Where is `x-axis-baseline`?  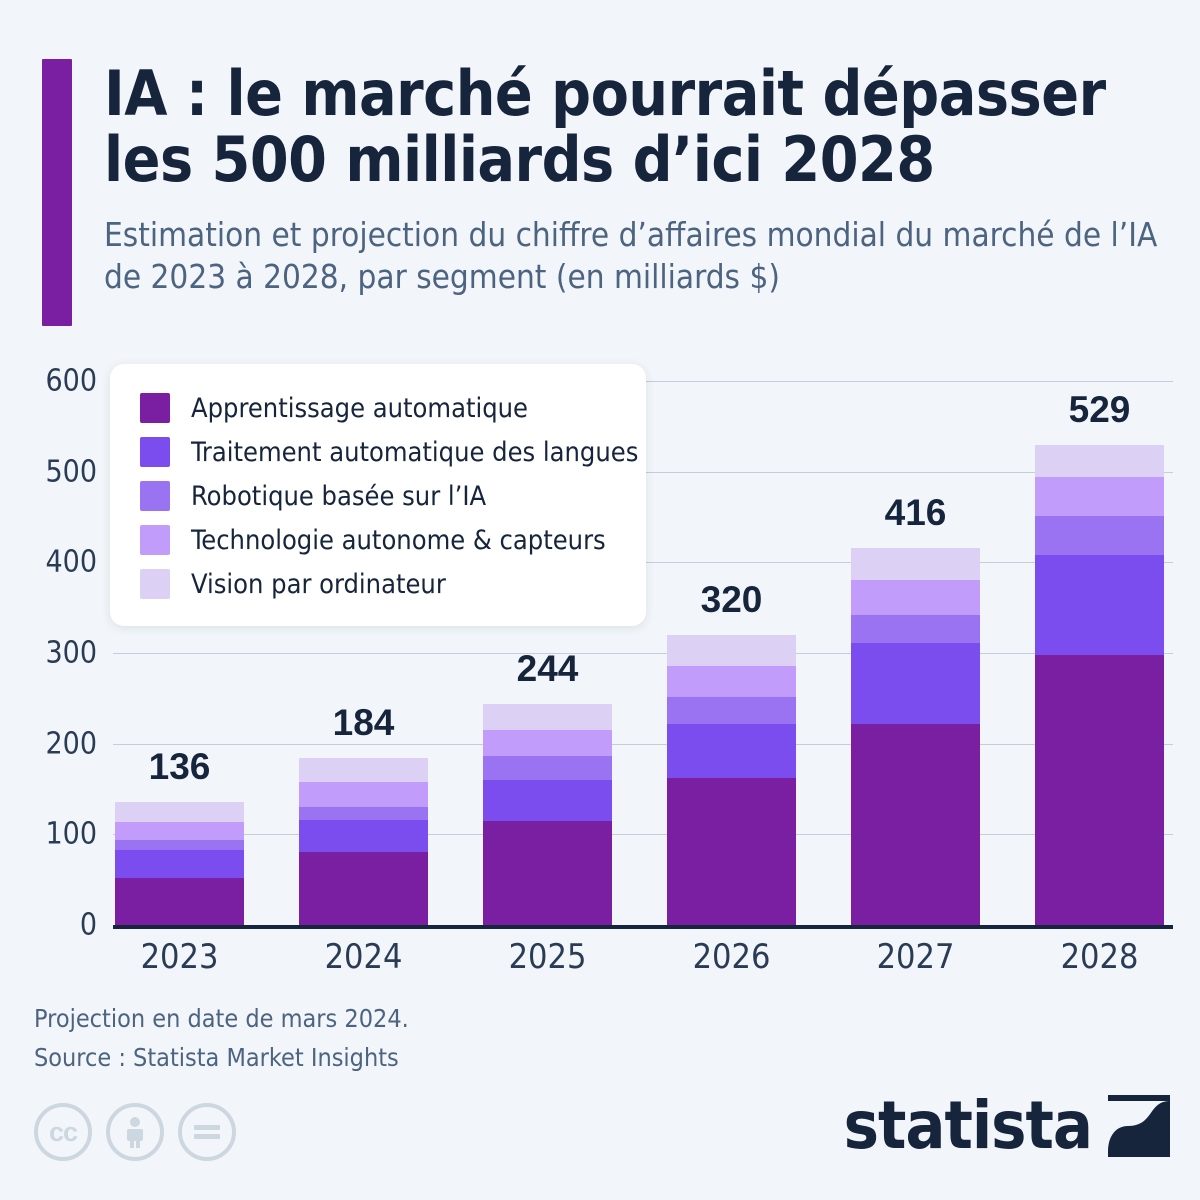
x-axis-baseline is located at coordinates (643, 927).